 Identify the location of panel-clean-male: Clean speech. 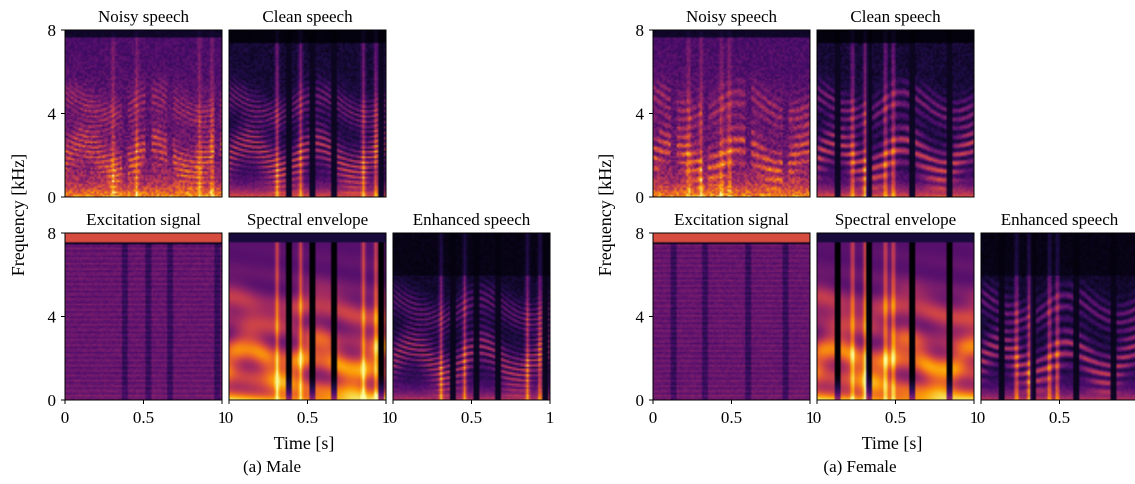
(307, 102).